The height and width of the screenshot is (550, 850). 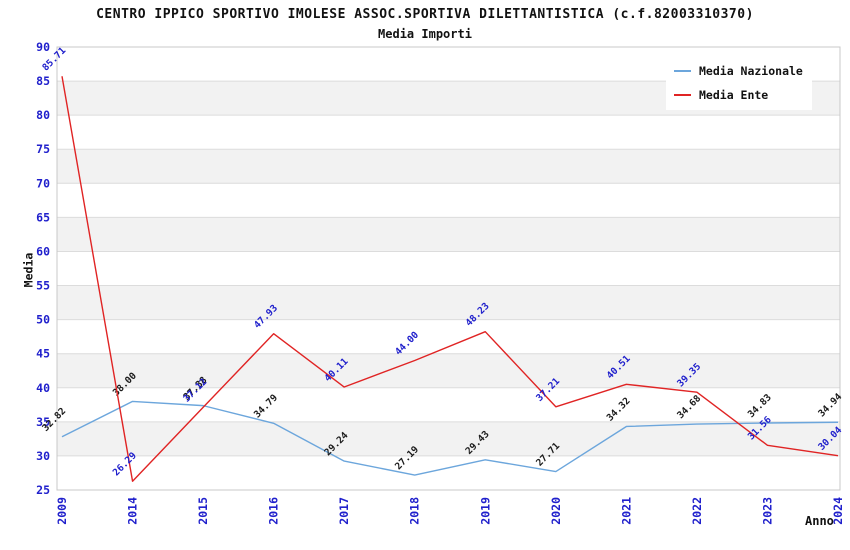 I want to click on media-nazionale-line, so click(x=450, y=438).